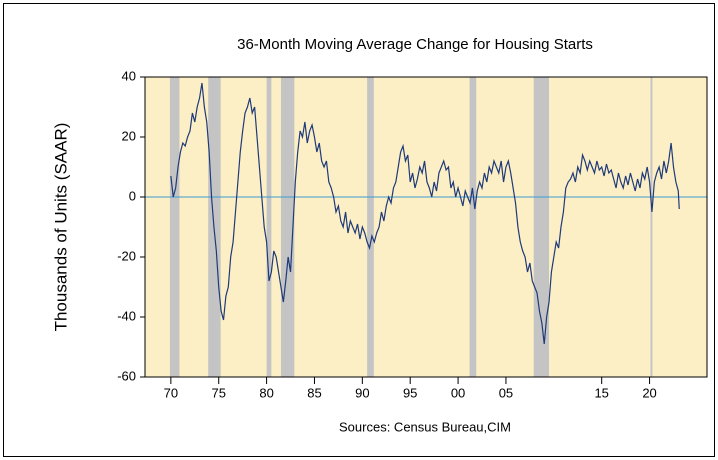 The height and width of the screenshot is (460, 718). I want to click on x-tick-label: 95, so click(410, 392).